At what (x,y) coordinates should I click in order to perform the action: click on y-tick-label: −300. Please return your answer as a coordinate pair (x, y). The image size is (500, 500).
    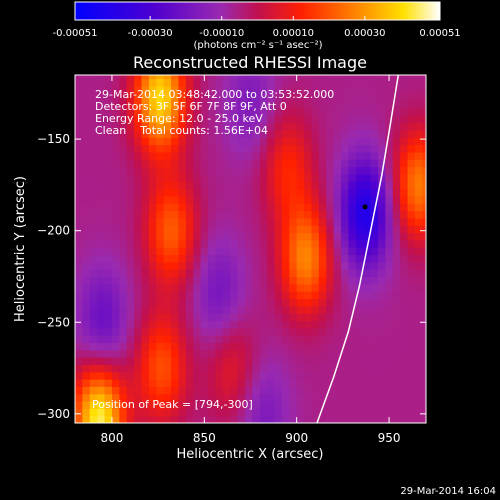
    Looking at the image, I should click on (53, 414).